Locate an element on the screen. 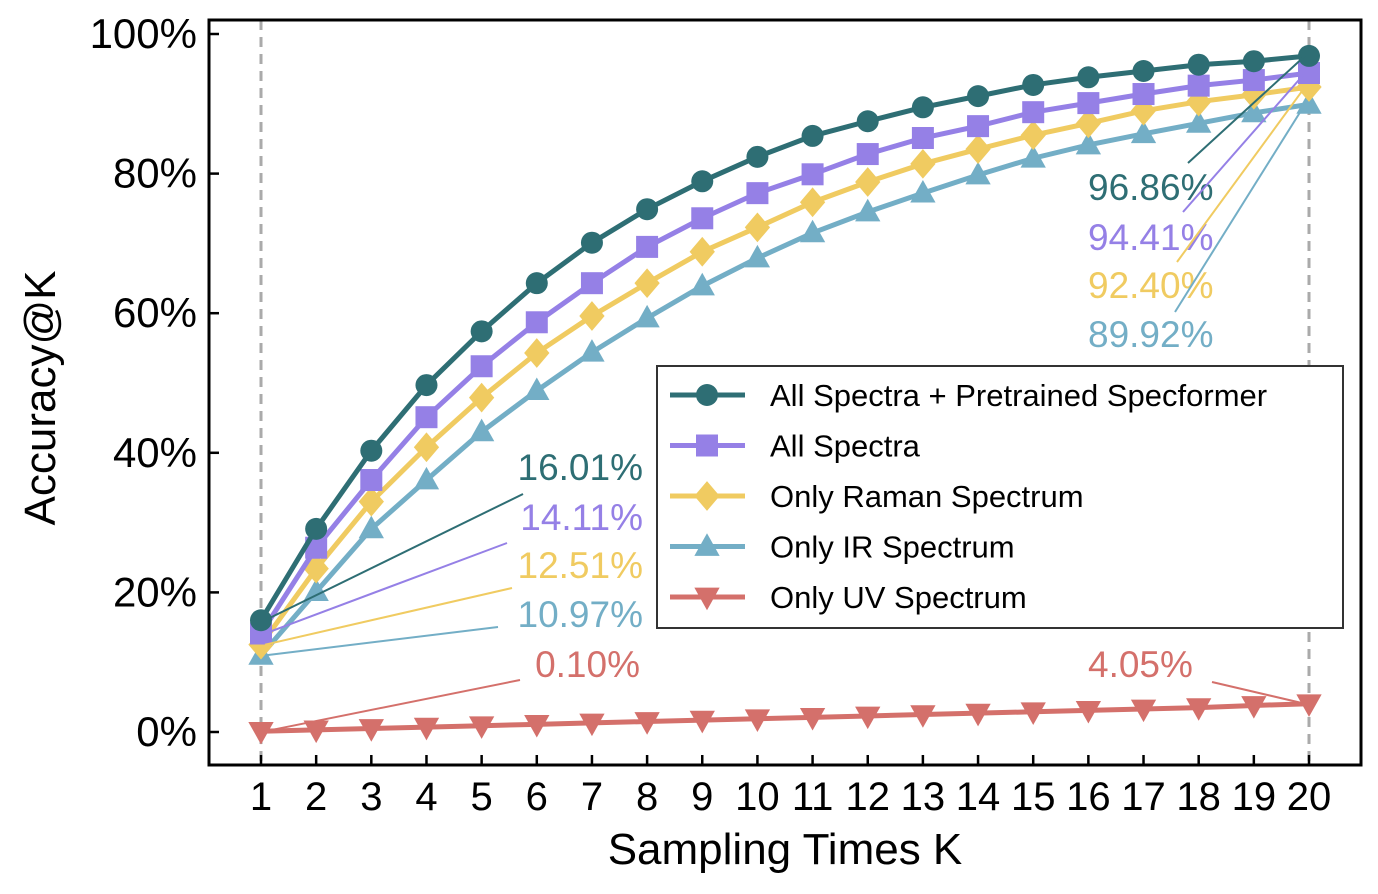 The width and height of the screenshot is (1378, 894). annotation-label: 10.97% is located at coordinates (581, 614).